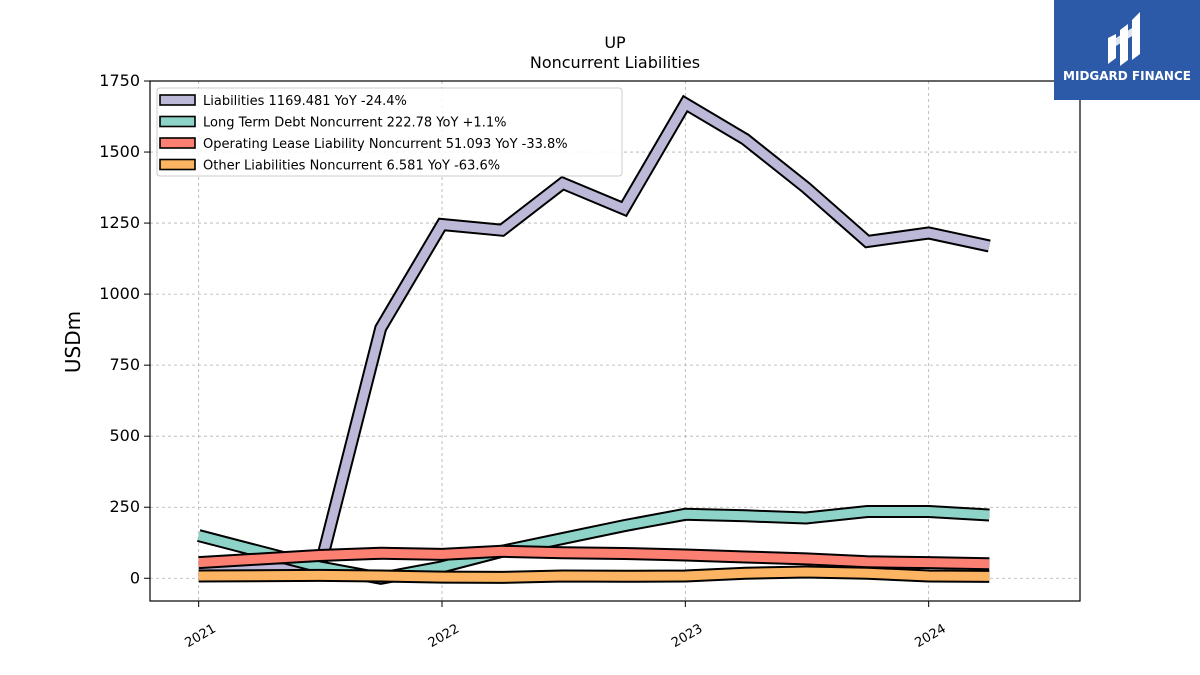  I want to click on y-axis: 0 250 500 750 1000 1250 1500 1750, so click(124, 329).